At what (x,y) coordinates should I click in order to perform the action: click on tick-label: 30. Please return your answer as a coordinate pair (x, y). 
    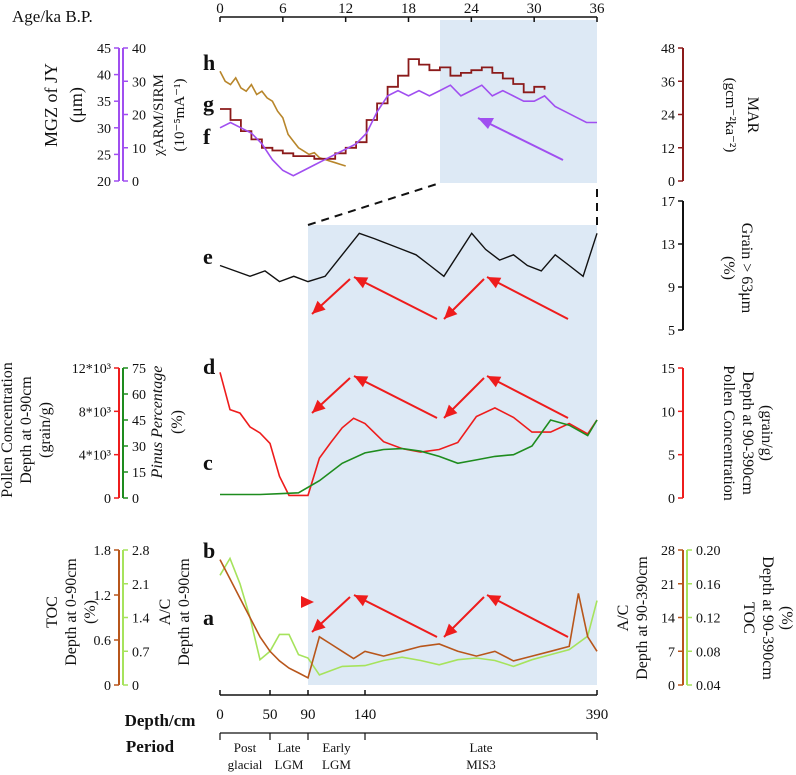
    Looking at the image, I should click on (139, 82).